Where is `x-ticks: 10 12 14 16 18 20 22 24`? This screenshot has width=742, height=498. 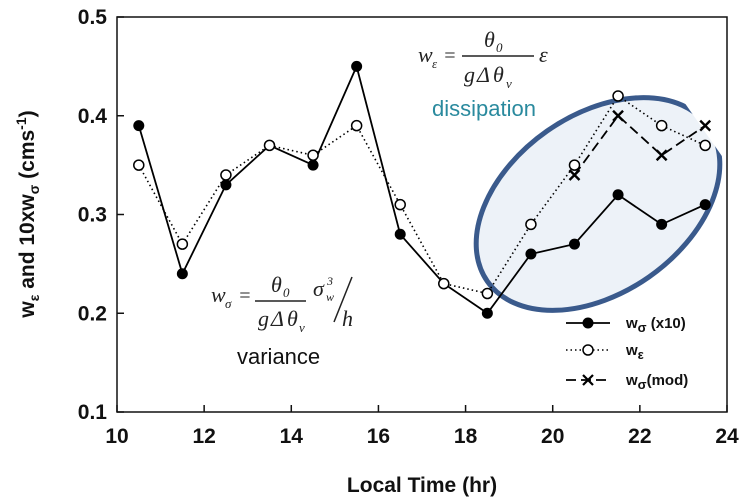 x-ticks: 10 12 14 16 18 20 22 24 is located at coordinates (422, 426).